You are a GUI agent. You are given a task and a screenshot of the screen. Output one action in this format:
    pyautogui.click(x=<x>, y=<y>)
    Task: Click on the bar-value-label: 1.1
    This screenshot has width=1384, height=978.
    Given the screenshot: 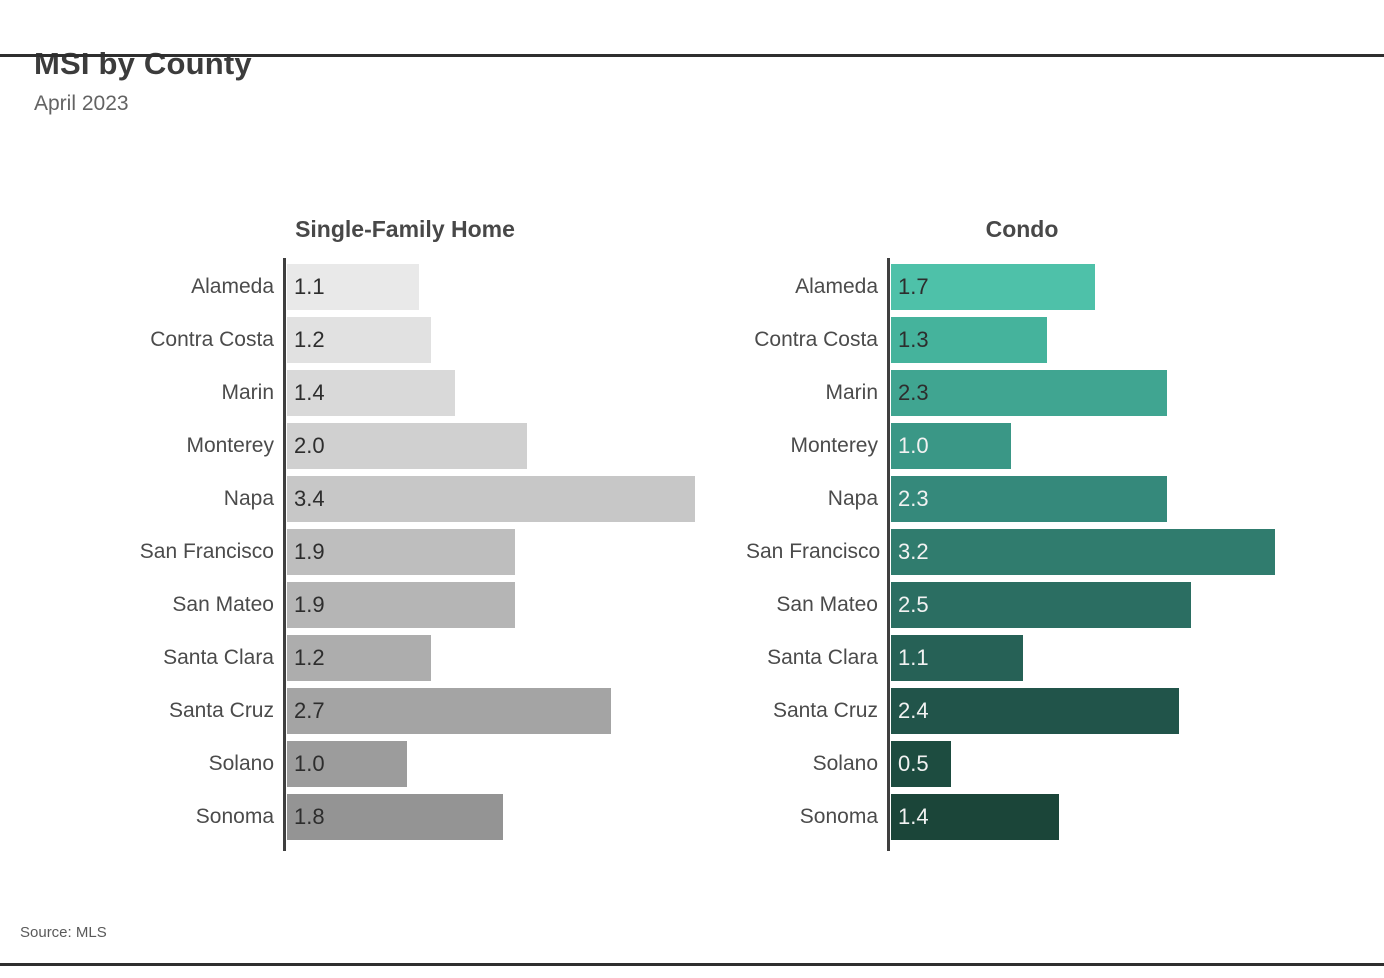 What is the action you would take?
    pyautogui.click(x=309, y=286)
    